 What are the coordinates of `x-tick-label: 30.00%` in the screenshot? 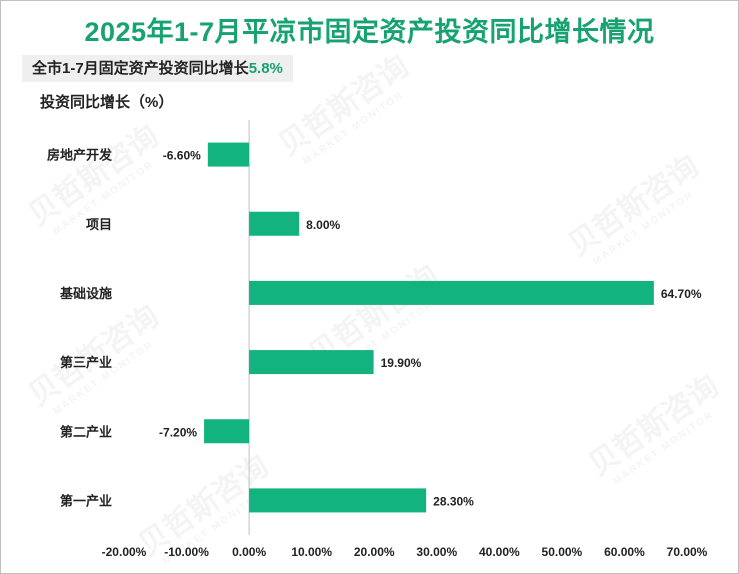 It's located at (436, 552).